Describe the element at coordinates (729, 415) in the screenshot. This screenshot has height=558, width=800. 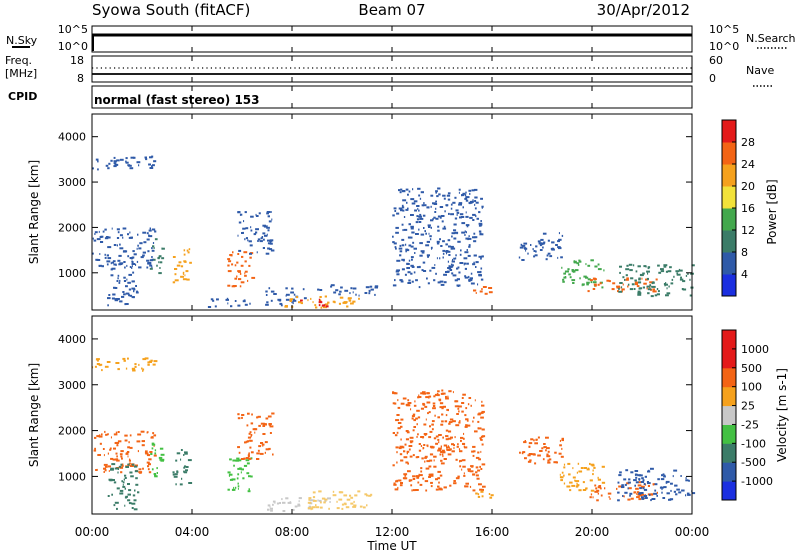
I see `colorbar-segment` at that location.